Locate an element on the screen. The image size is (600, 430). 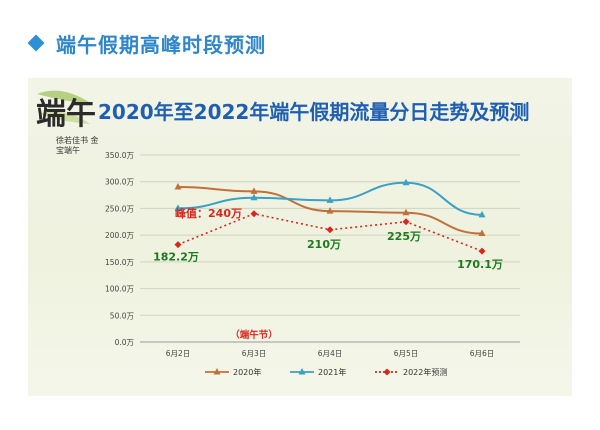
data-label: 225万 is located at coordinates (404, 236).